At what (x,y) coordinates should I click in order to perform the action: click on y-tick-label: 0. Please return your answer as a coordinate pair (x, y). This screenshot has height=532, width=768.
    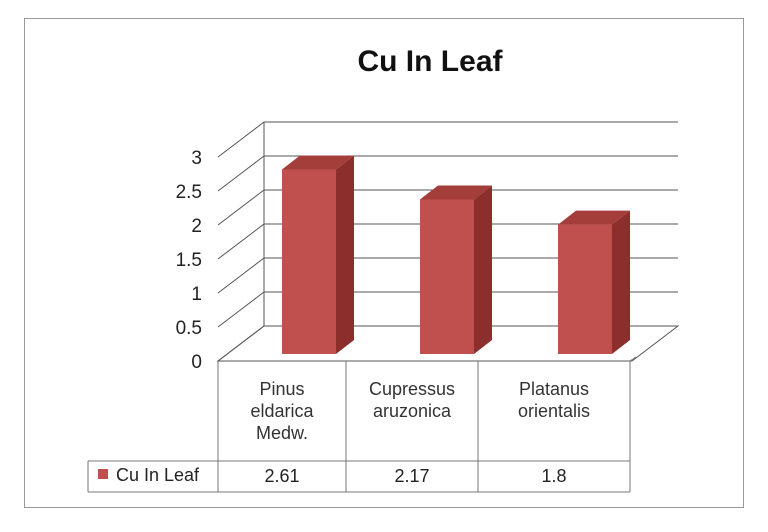
    Looking at the image, I should click on (196, 362).